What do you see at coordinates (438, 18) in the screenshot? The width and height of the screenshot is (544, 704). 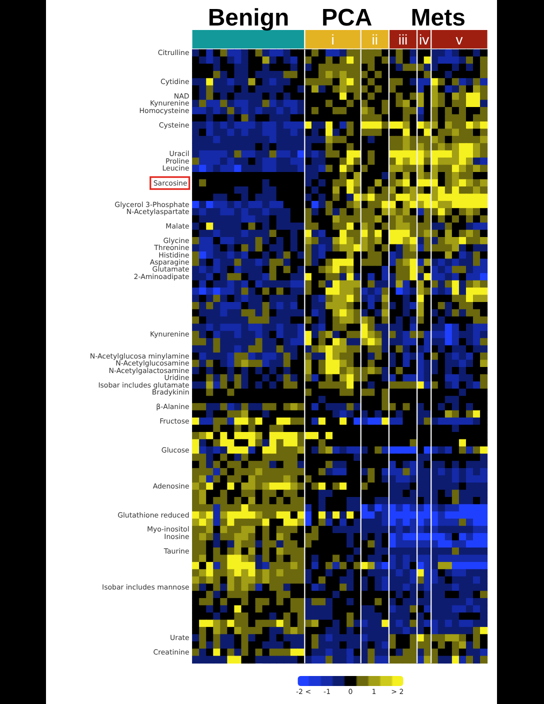 I see `text: Mets` at bounding box center [438, 18].